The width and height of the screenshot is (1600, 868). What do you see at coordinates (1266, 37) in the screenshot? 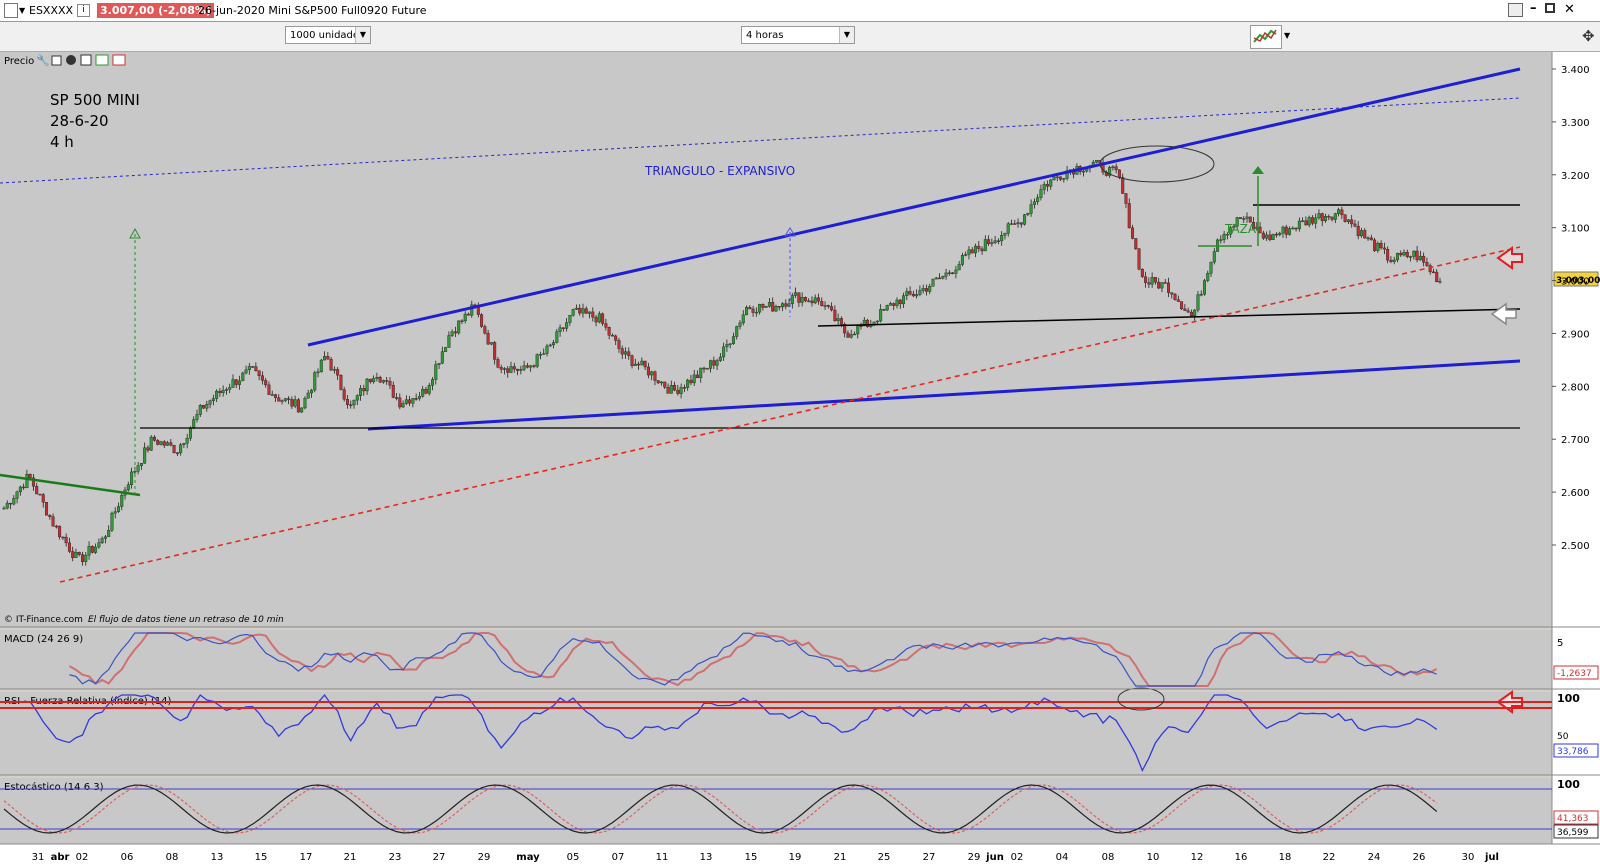
I see `chart-type-button` at bounding box center [1266, 37].